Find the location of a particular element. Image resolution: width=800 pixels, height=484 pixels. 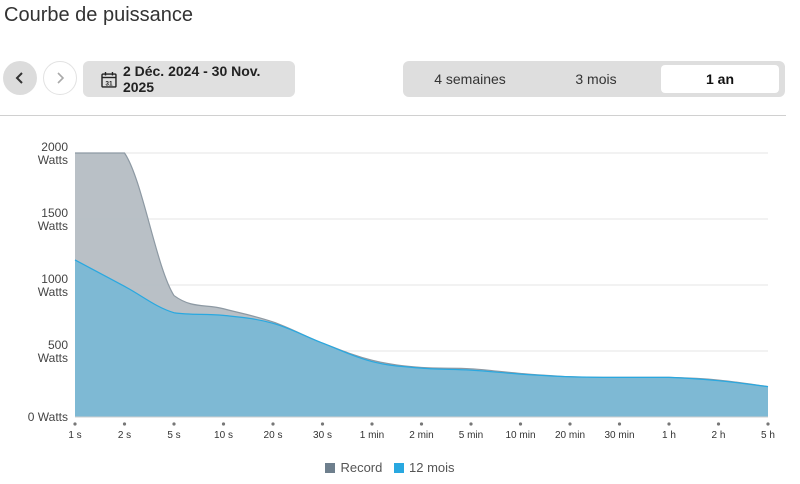

next-period-button is located at coordinates (60, 78).